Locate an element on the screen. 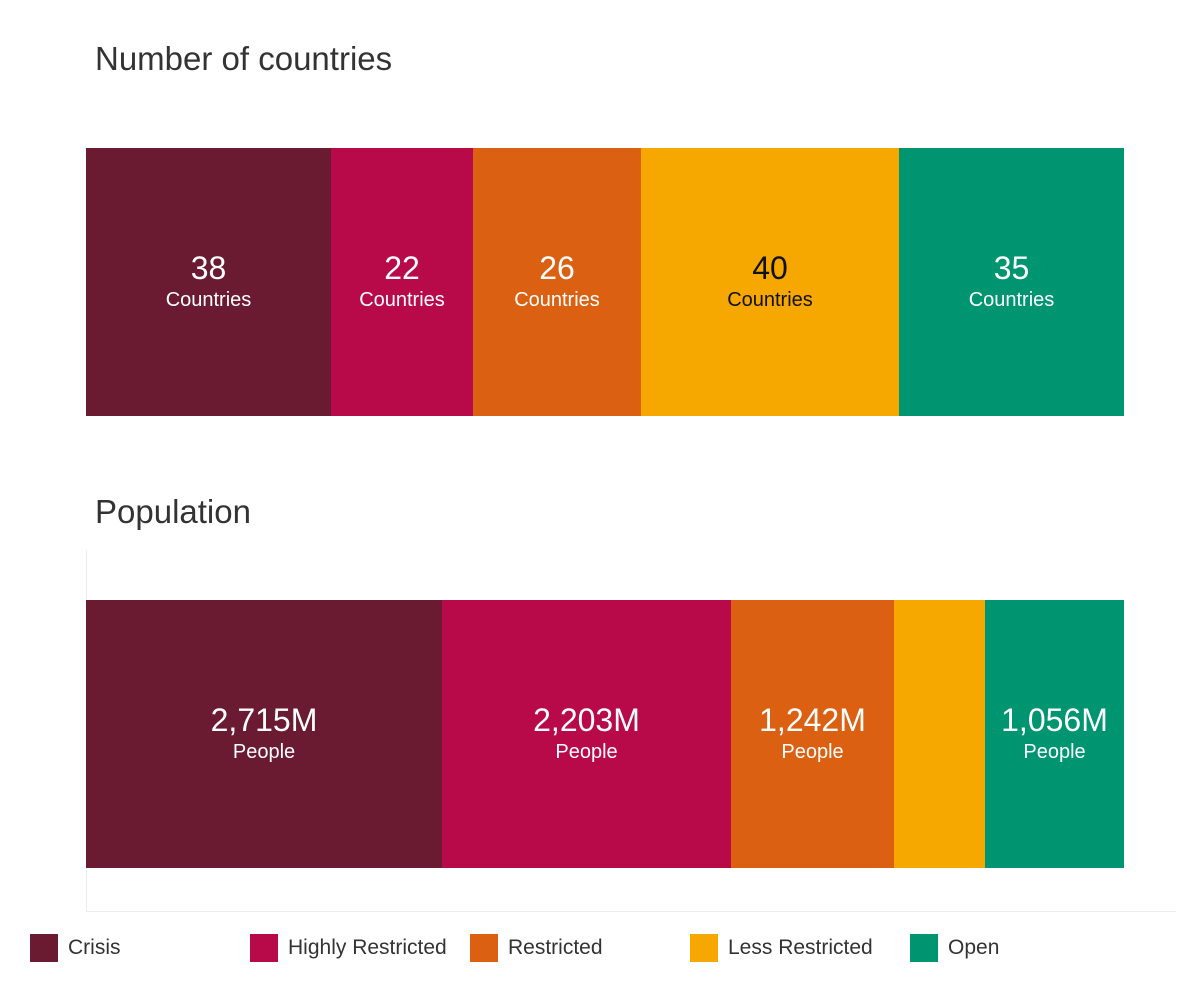 The image size is (1200, 1000). population-value-label: 1,056M is located at coordinates (1054, 720).